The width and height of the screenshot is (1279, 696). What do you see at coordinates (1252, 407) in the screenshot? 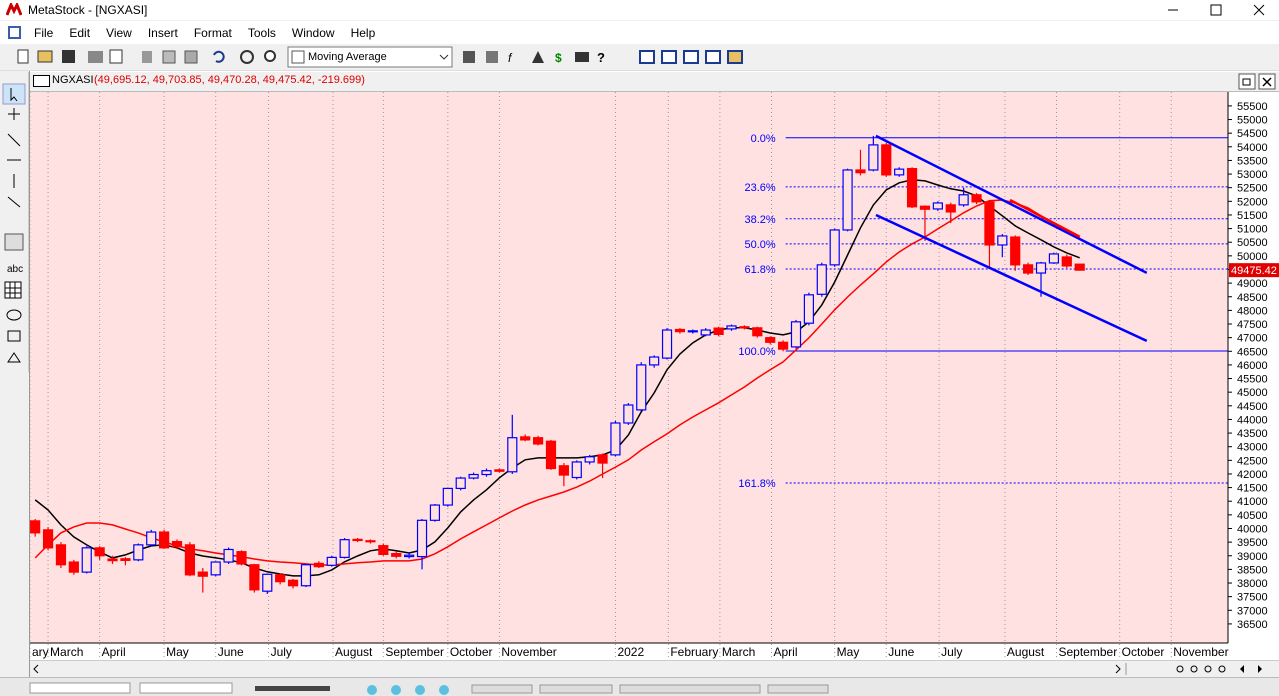
I see `y-tick-label: 44500` at bounding box center [1252, 407].